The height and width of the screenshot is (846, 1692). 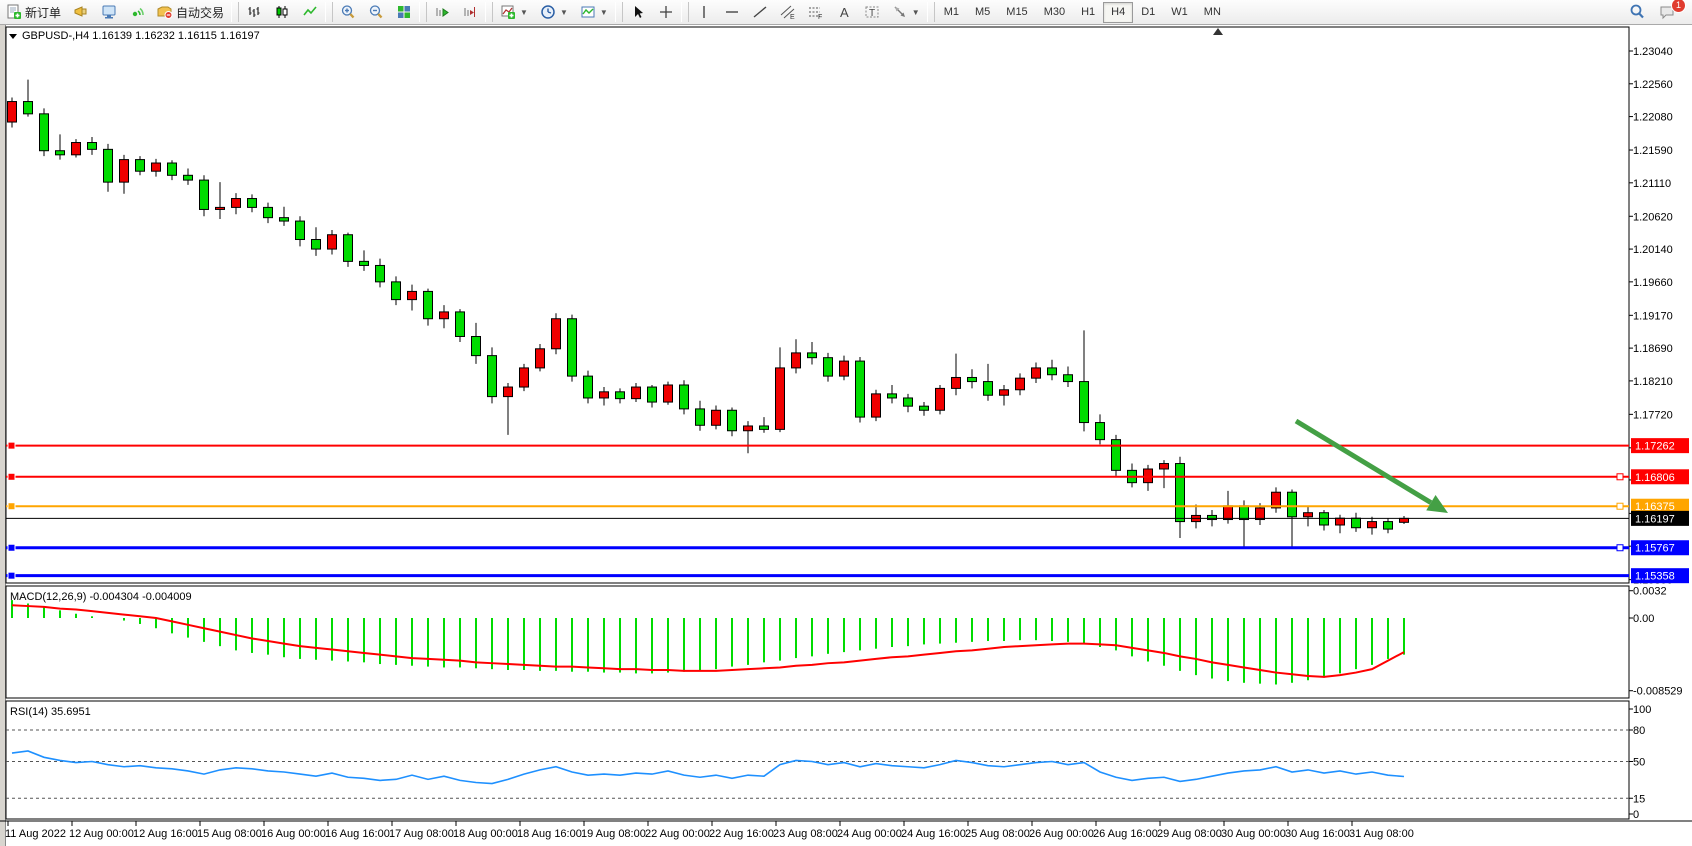 What do you see at coordinates (869, 834) in the screenshot?
I see `time-tick-label: 24 Aug 00:00` at bounding box center [869, 834].